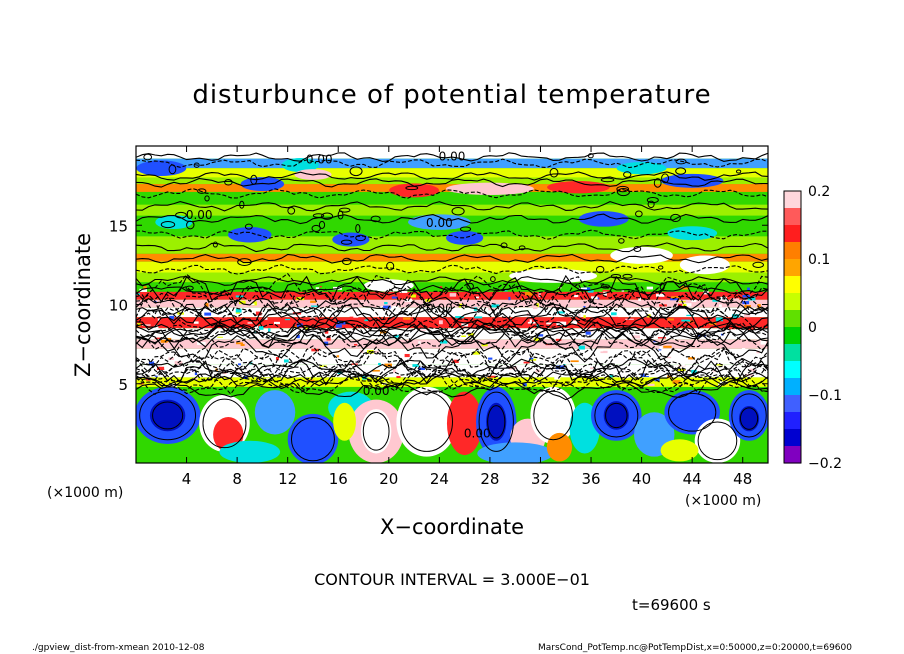 The image size is (904, 654). I want to click on y-tick-label: 5, so click(123, 385).